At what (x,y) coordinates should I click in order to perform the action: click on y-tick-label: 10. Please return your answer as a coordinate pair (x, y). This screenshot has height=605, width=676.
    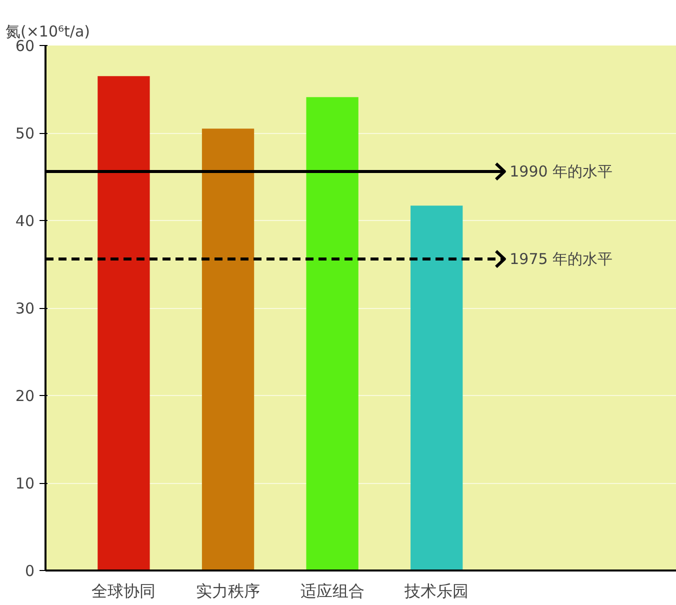
    Looking at the image, I should click on (25, 483).